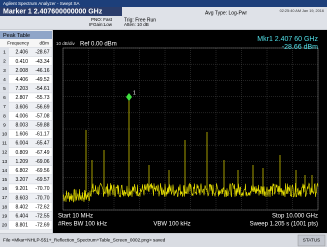 The width and height of the screenshot is (327, 252). What do you see at coordinates (42, 89) in the screenshot?
I see `row-amplitude: -54.61` at bounding box center [42, 89].